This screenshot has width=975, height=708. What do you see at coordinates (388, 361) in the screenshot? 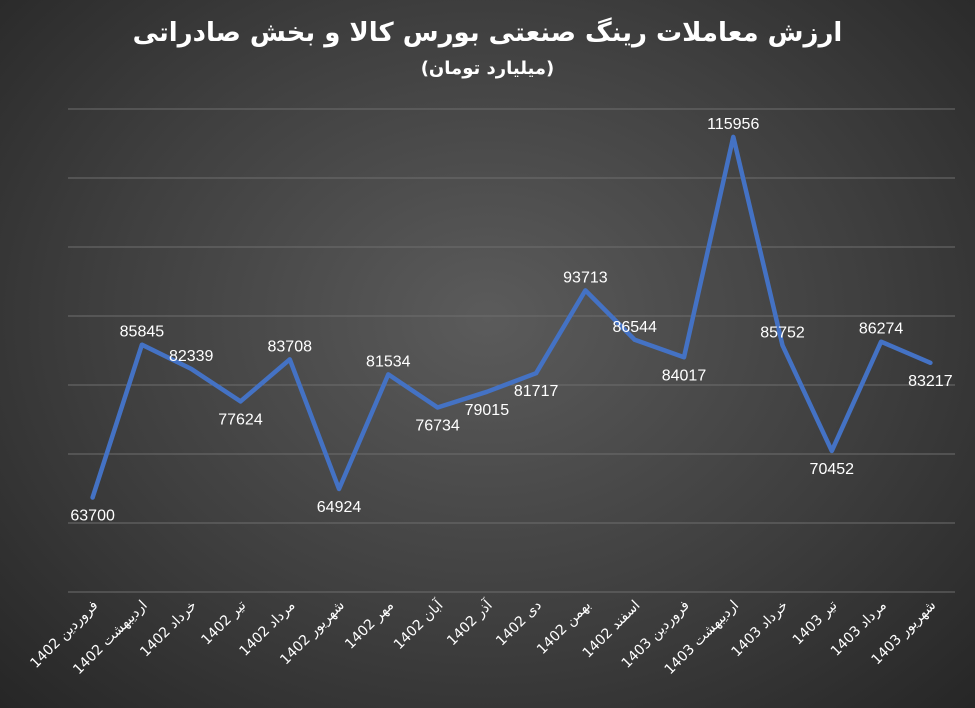
I see `data-label: 81534` at bounding box center [388, 361].